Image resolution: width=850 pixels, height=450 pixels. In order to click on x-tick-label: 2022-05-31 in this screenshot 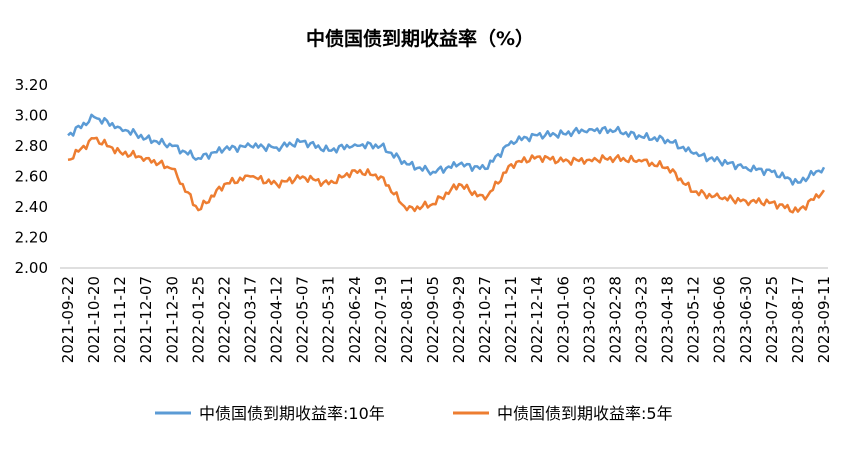, I will do `click(329, 319)`.